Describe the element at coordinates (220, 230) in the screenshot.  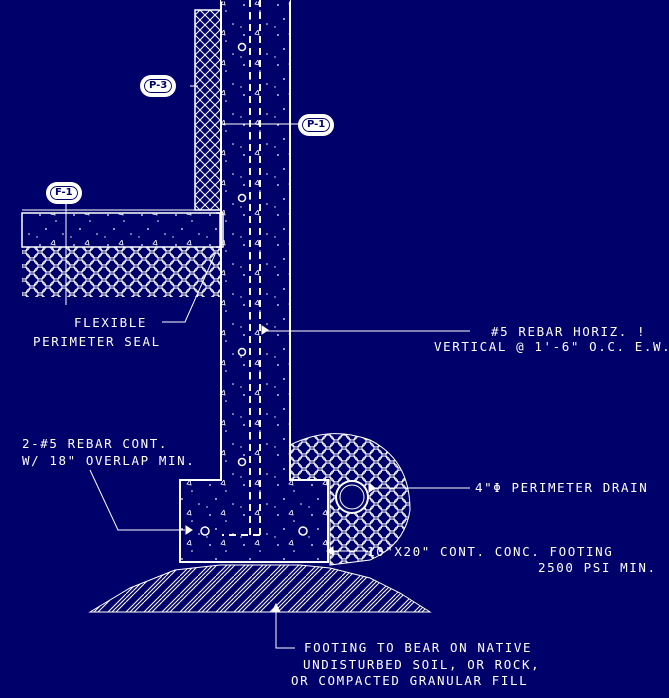
I see `perimeter-seal` at that location.